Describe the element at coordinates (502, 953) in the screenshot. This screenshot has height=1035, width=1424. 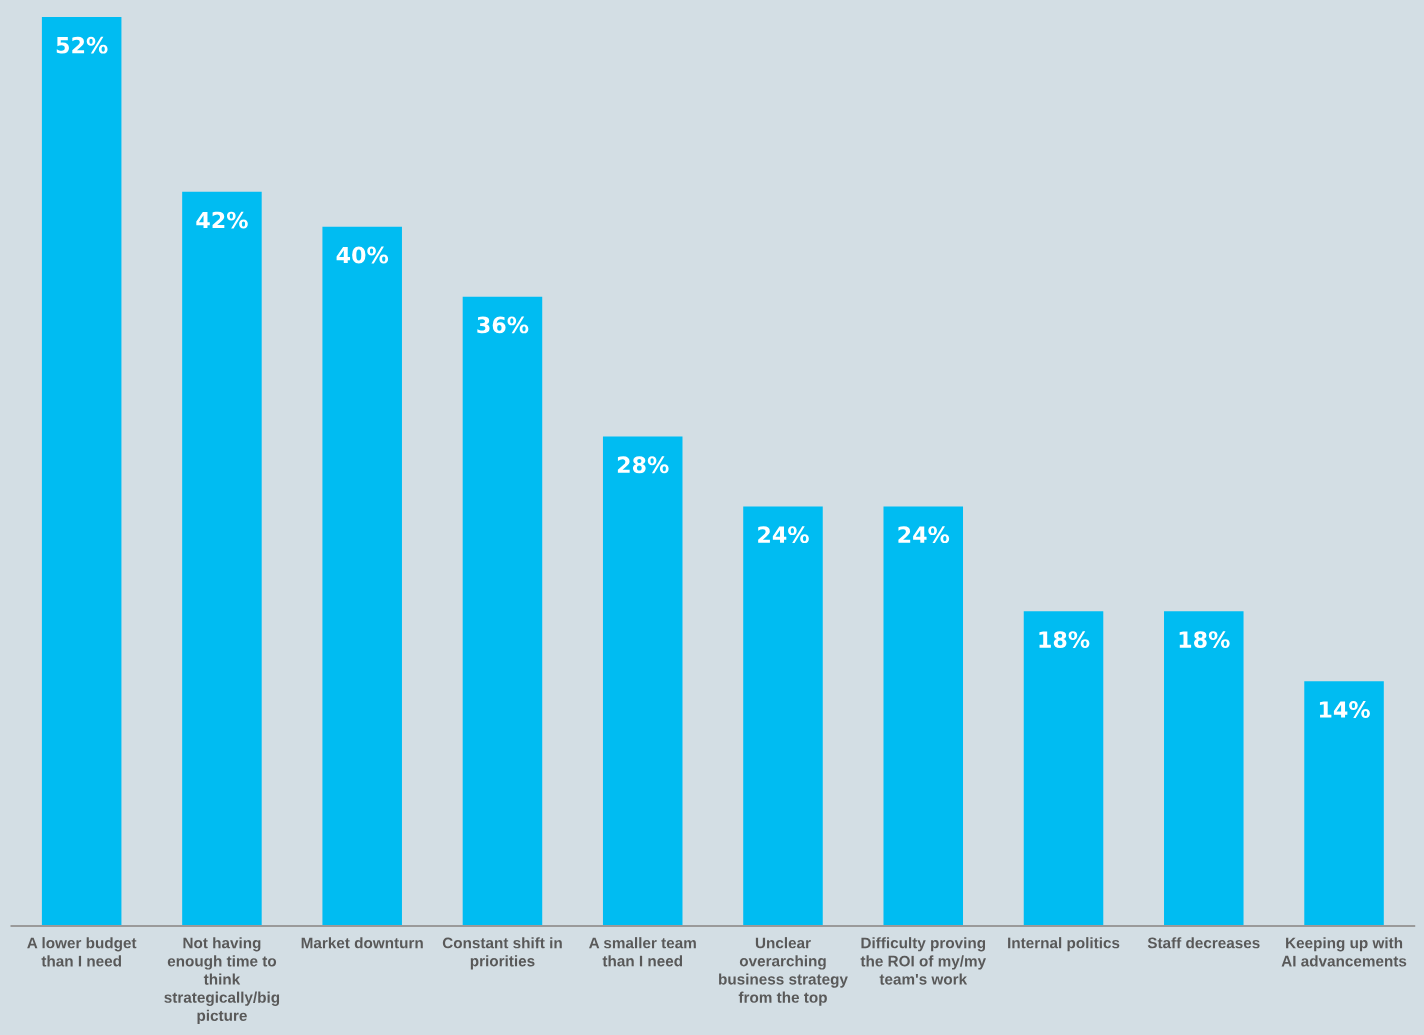
I see `x-tick-label: Constant shift in priorities` at that location.